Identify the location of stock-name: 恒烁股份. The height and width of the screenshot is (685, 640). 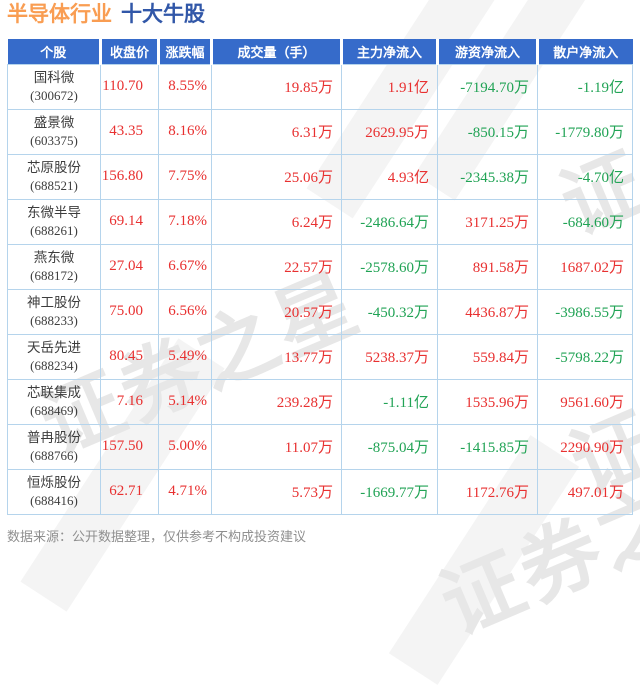
(54, 482).